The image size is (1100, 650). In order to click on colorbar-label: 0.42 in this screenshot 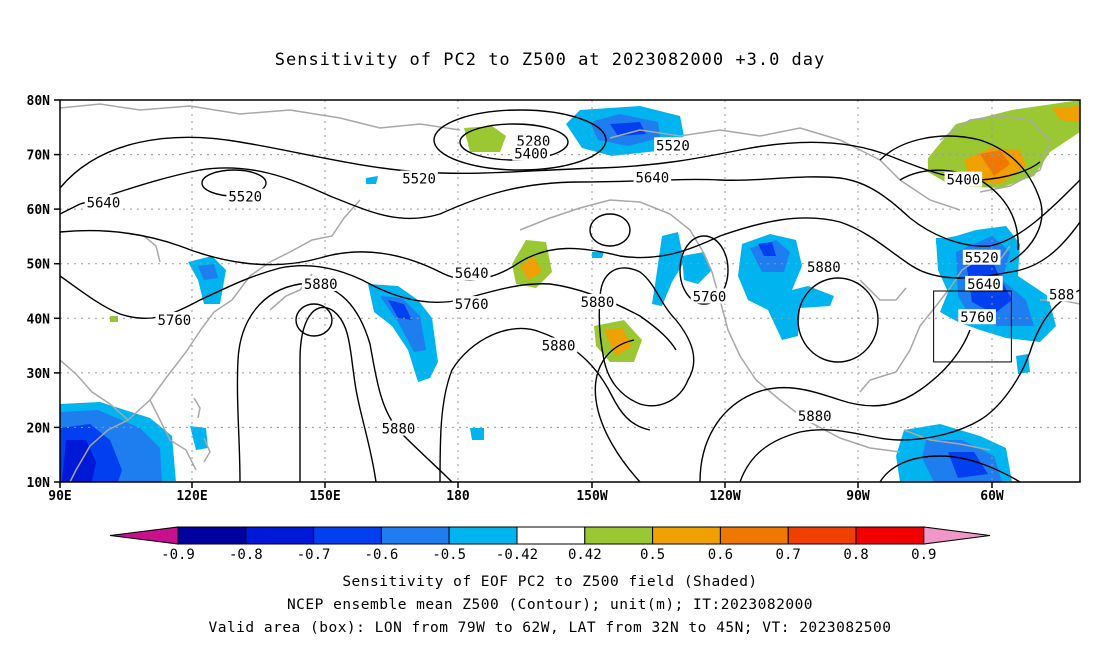, I will do `click(585, 555)`.